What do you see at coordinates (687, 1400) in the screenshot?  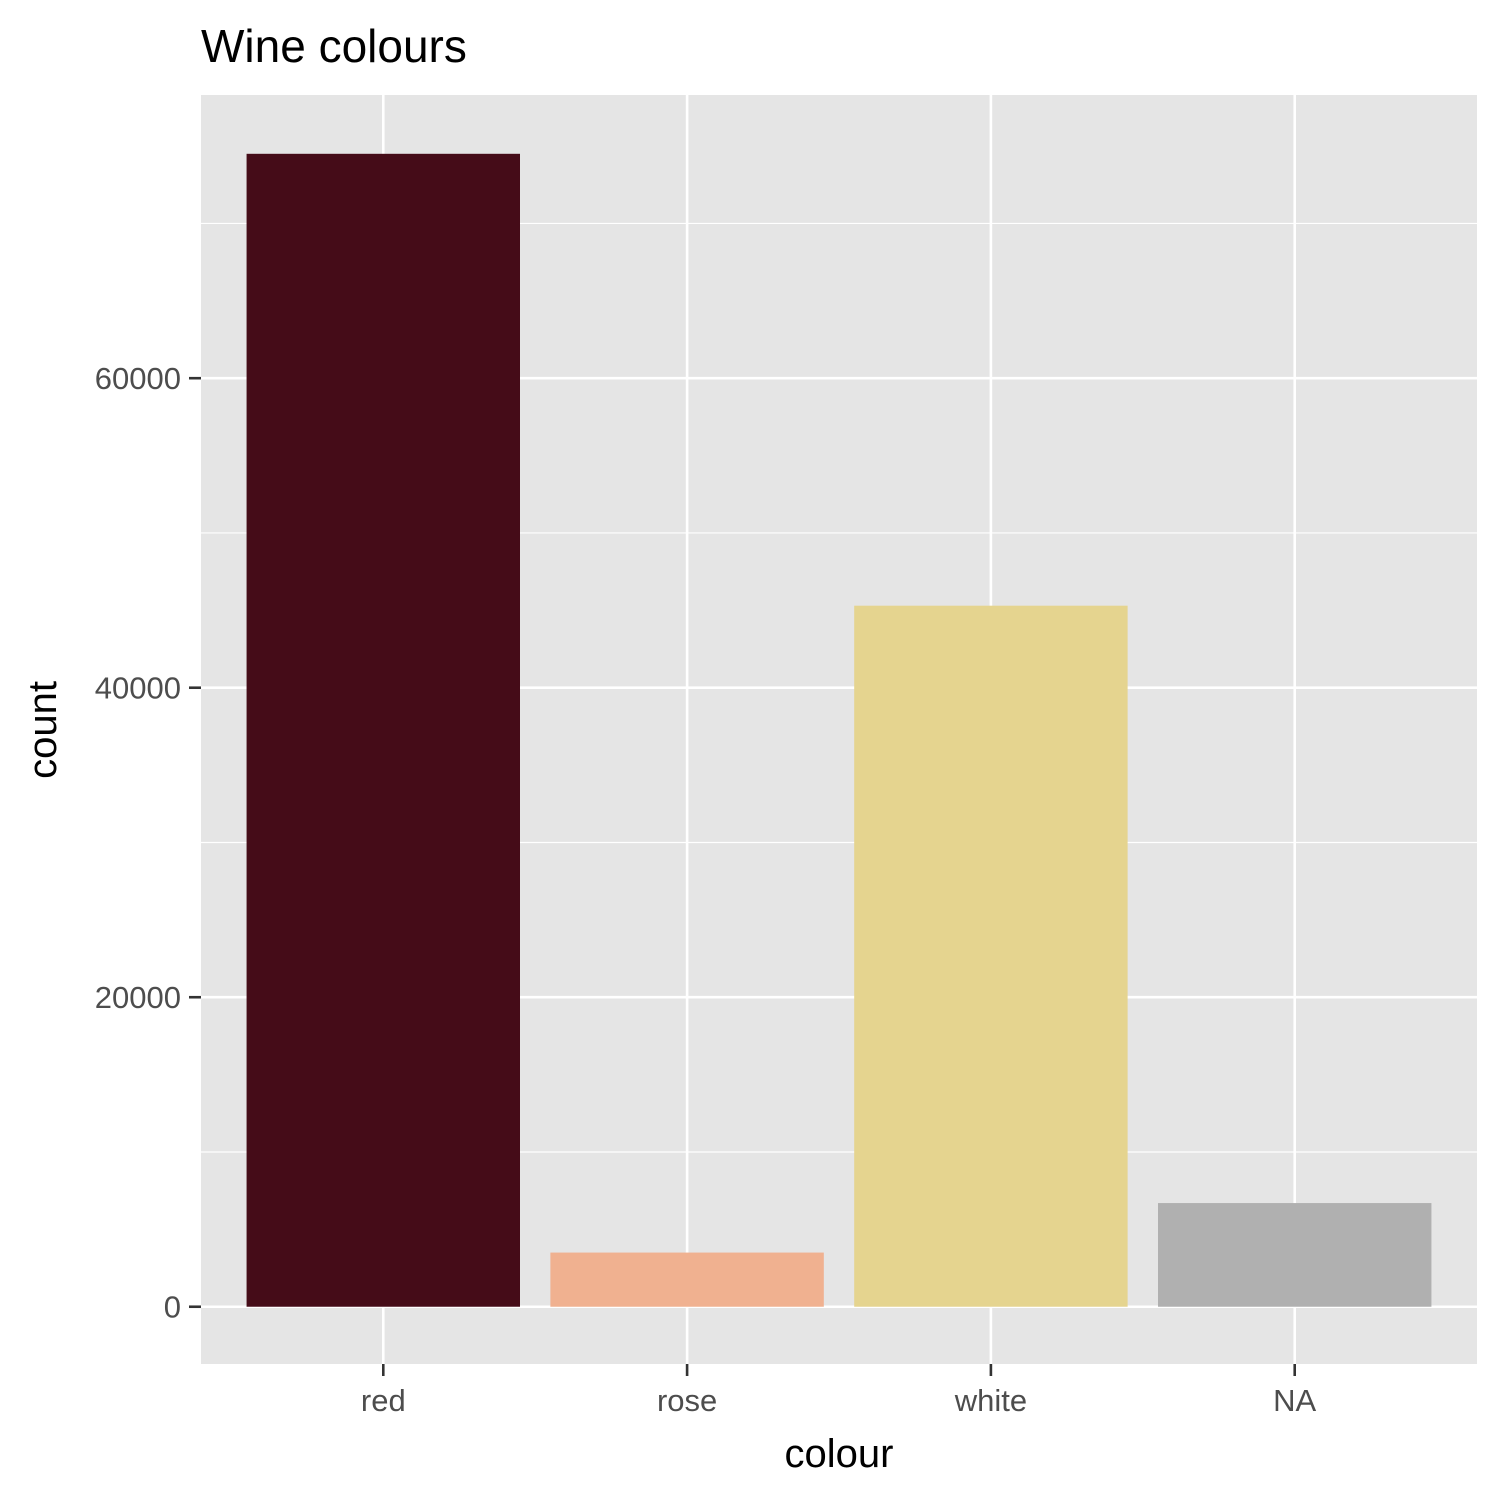 I see `x-tick-label: rose` at bounding box center [687, 1400].